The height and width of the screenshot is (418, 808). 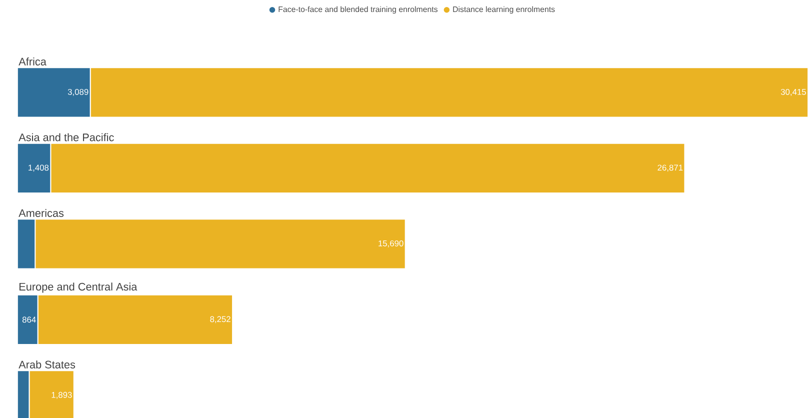 What do you see at coordinates (391, 244) in the screenshot?
I see `data-label: 15,690` at bounding box center [391, 244].